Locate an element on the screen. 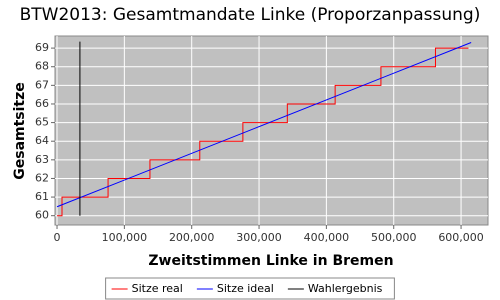  x-tick-label: 0 is located at coordinates (57, 237).